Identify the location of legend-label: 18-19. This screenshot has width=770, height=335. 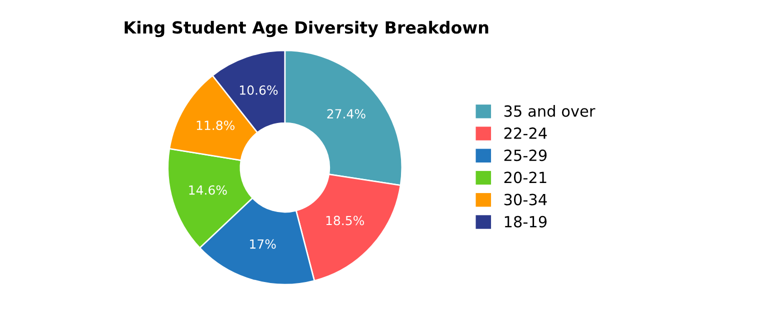
(525, 222).